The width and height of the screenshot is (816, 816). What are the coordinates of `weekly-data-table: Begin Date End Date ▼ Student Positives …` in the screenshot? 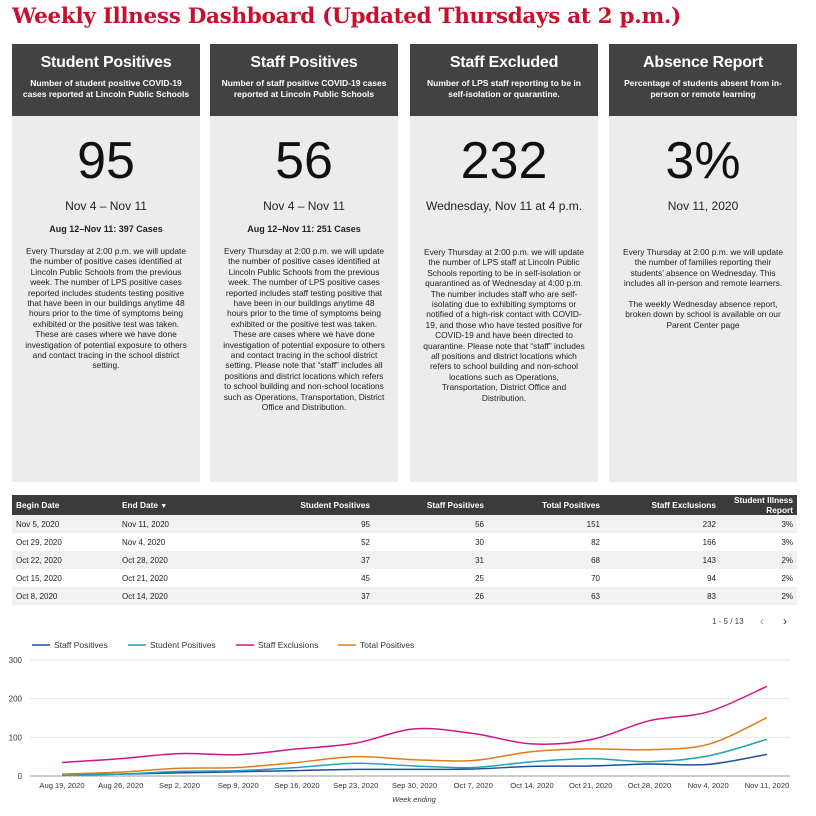 It's located at (404, 550).